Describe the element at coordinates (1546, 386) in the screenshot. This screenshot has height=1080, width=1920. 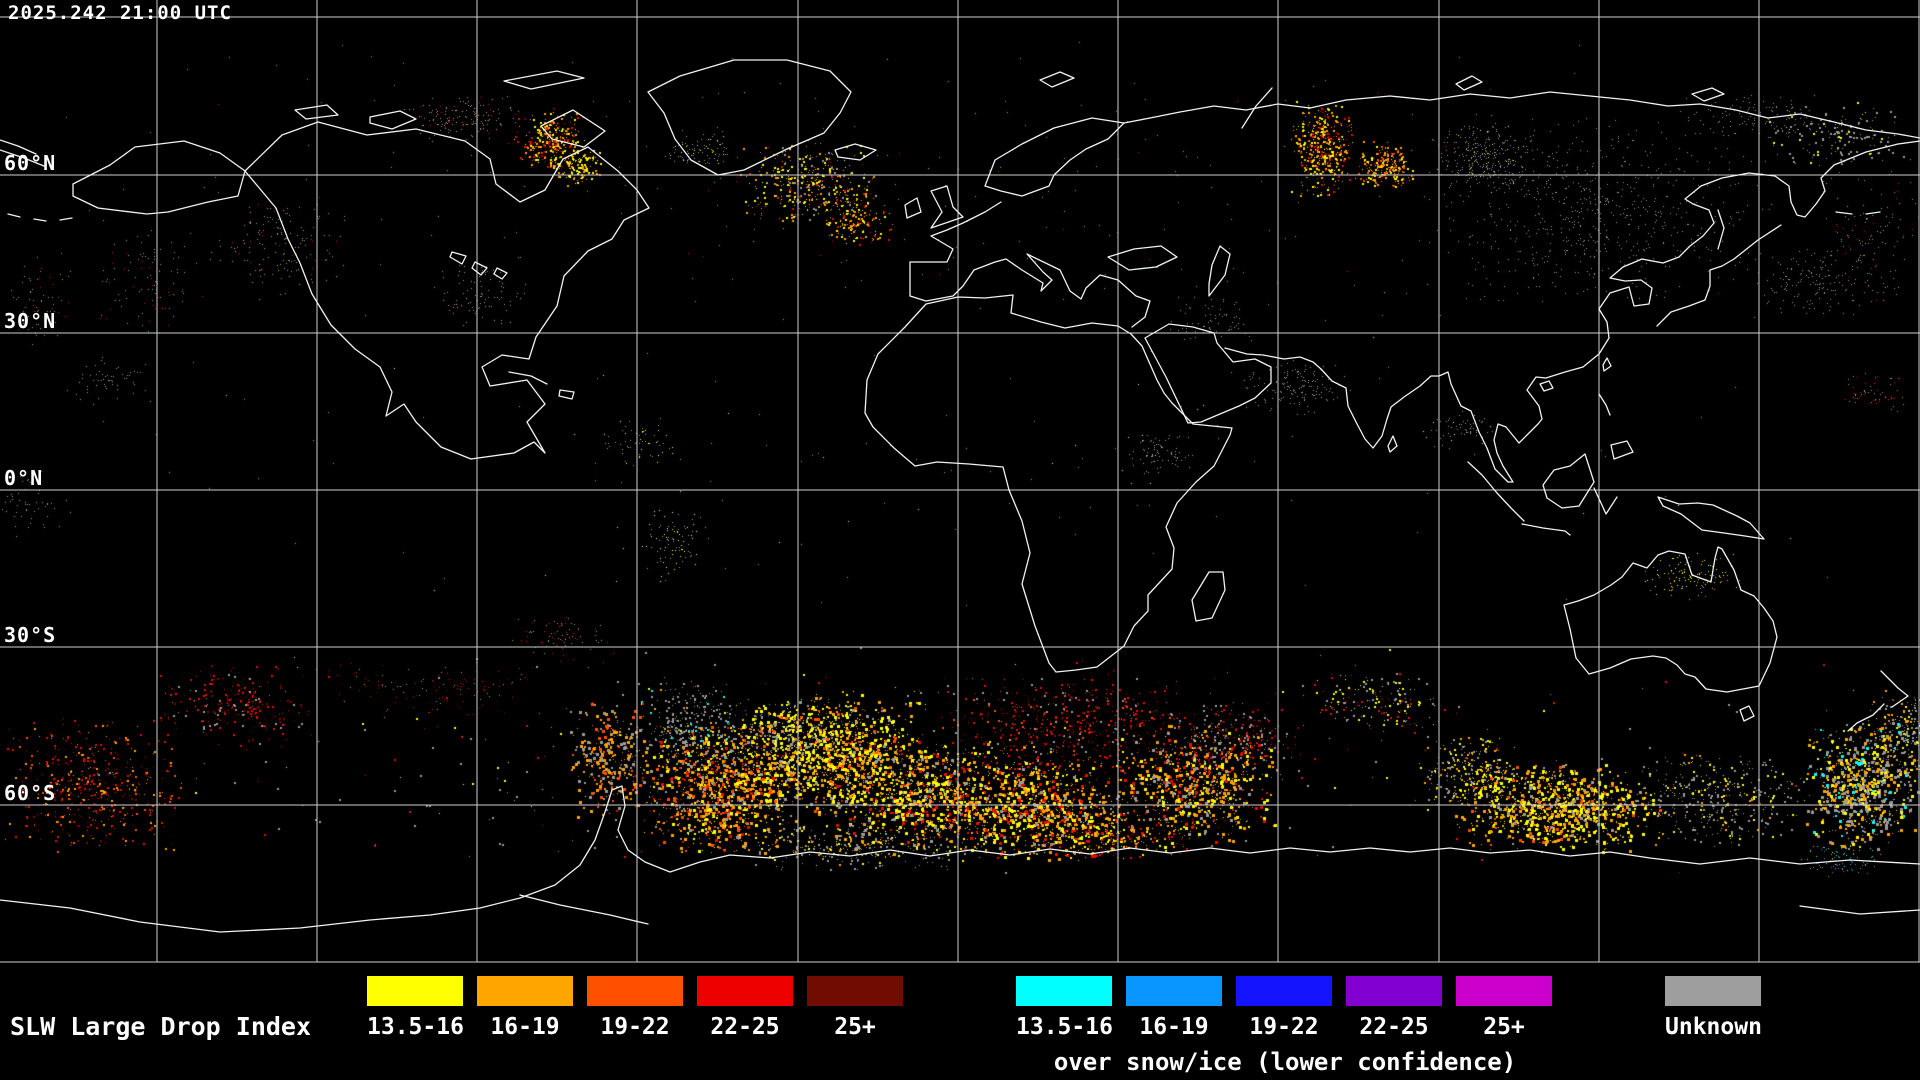
I see `coastline-hainan` at that location.